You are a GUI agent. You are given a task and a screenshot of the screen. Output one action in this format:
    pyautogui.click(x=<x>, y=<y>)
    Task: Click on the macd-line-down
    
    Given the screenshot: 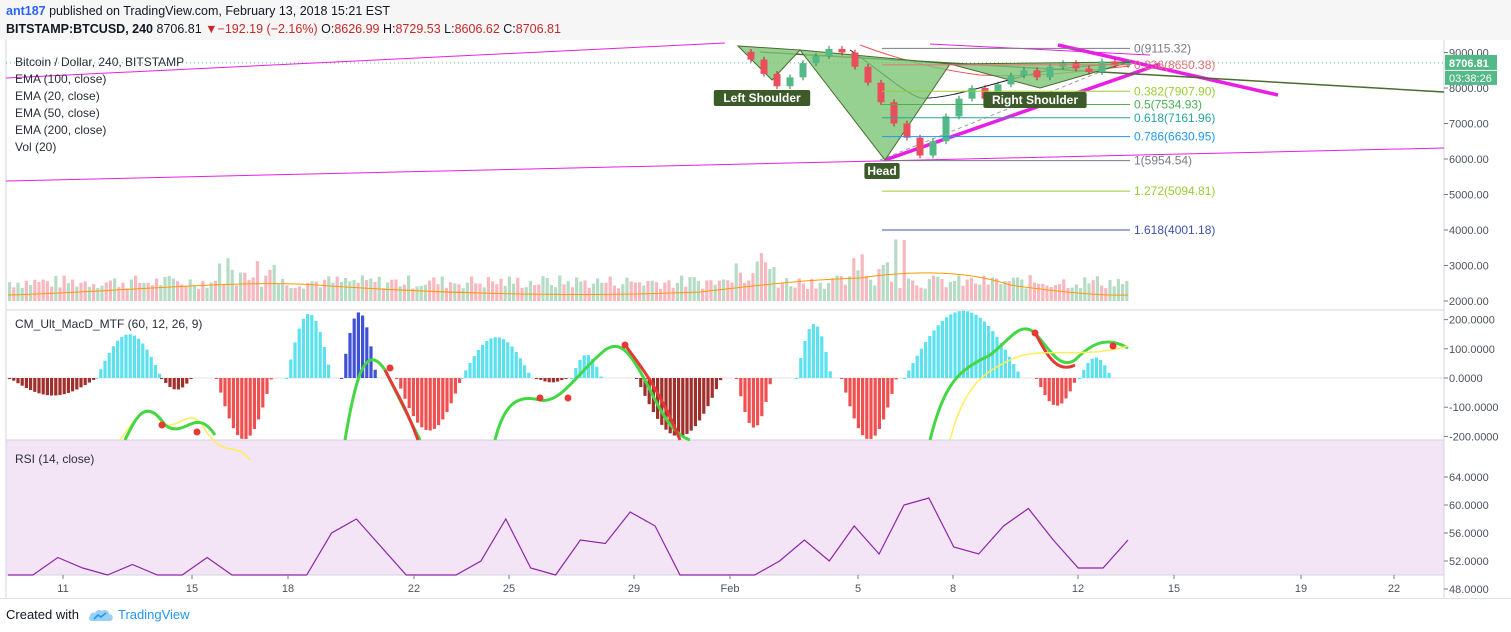 What is the action you would take?
    pyautogui.click(x=1054, y=350)
    